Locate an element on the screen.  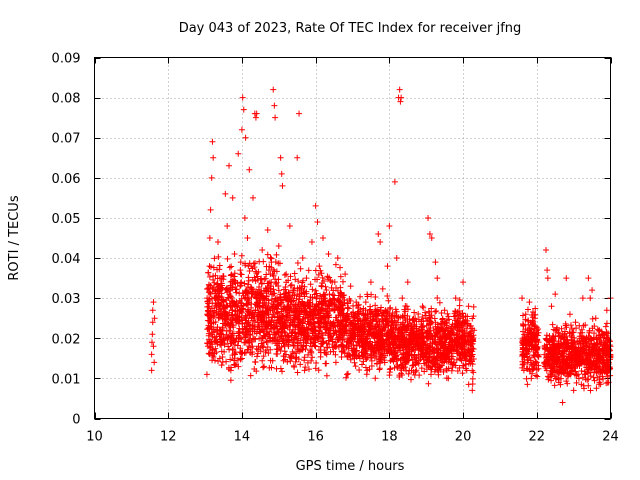
y-tick-label: 0 is located at coordinates (76, 420).